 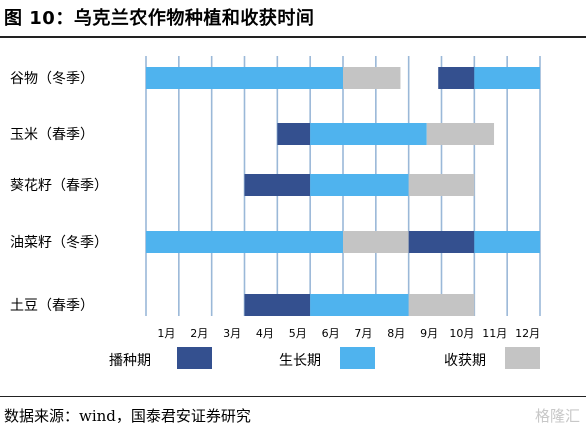 I want to click on title-divider, so click(x=293, y=37).